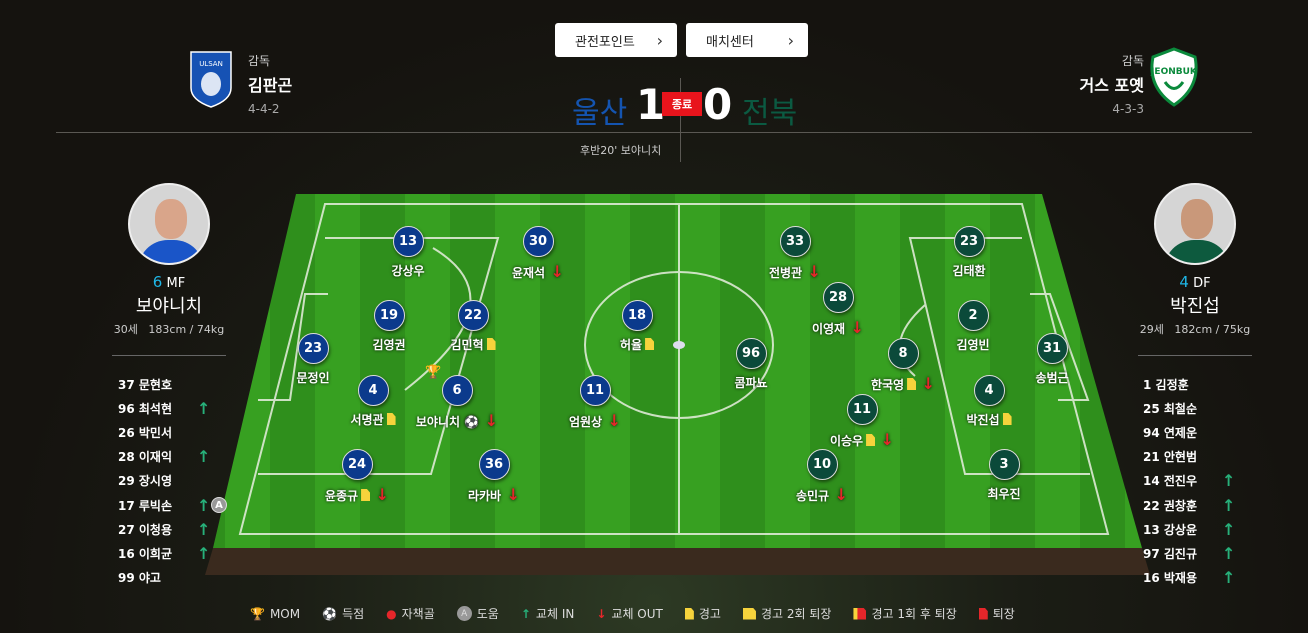  Describe the element at coordinates (812, 496) in the screenshot. I see `player-name: 송민규` at that location.